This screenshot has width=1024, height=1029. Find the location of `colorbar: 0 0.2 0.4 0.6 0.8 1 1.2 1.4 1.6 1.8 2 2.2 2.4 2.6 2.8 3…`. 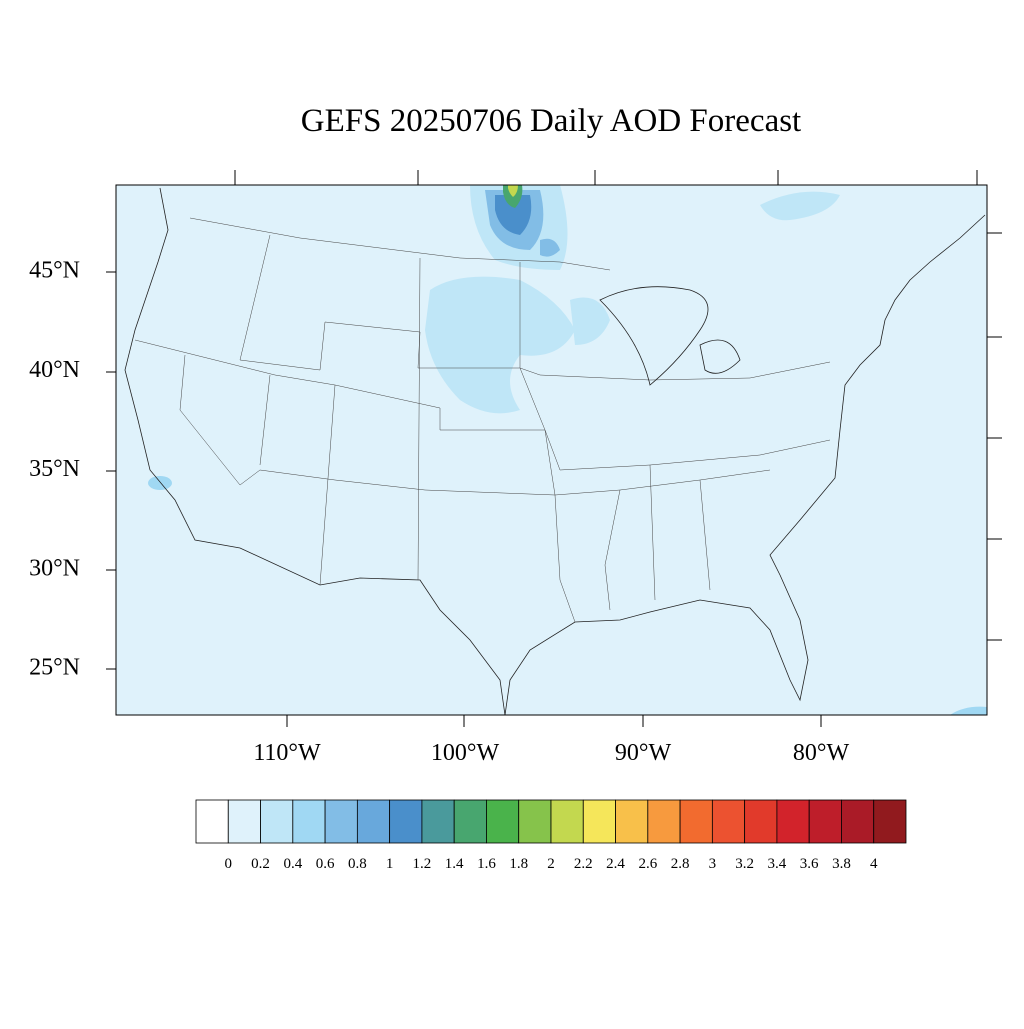

colorbar: 0 0.2 0.4 0.6 0.8 1 1.2 1.4 1.6 1.8 2 2.2 2.4 2.6 2.8 3… is located at coordinates (551, 835).